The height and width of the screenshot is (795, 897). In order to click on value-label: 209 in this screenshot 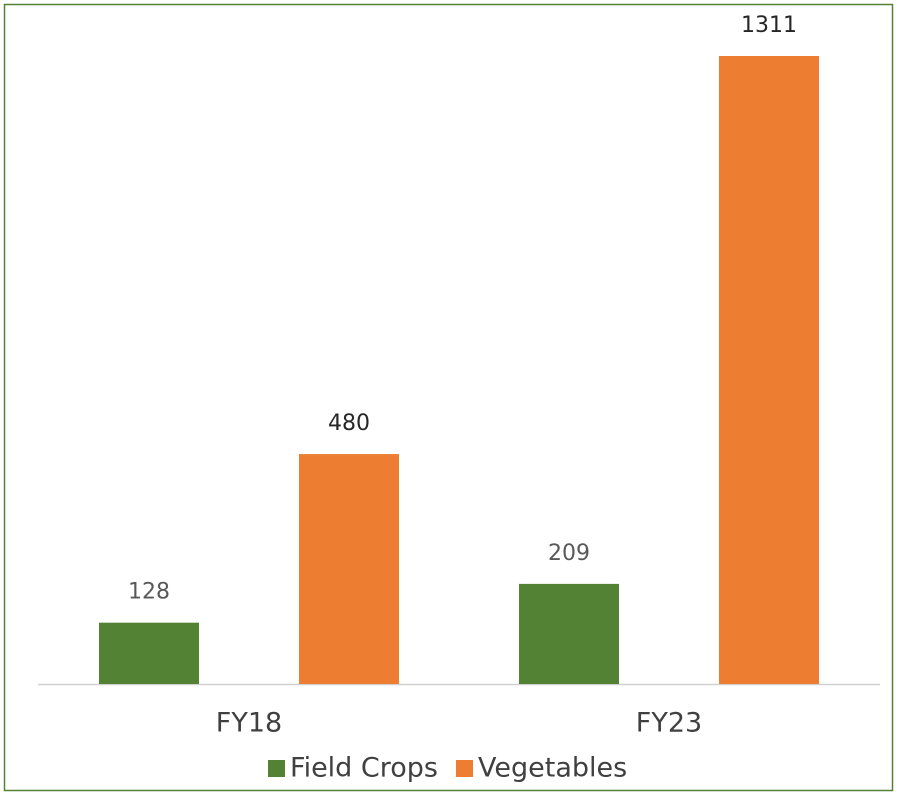, I will do `click(569, 553)`.